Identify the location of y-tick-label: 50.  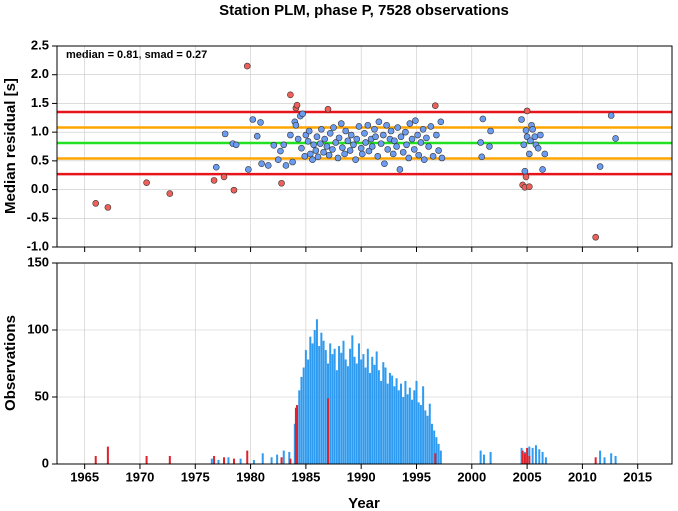
(42, 395).